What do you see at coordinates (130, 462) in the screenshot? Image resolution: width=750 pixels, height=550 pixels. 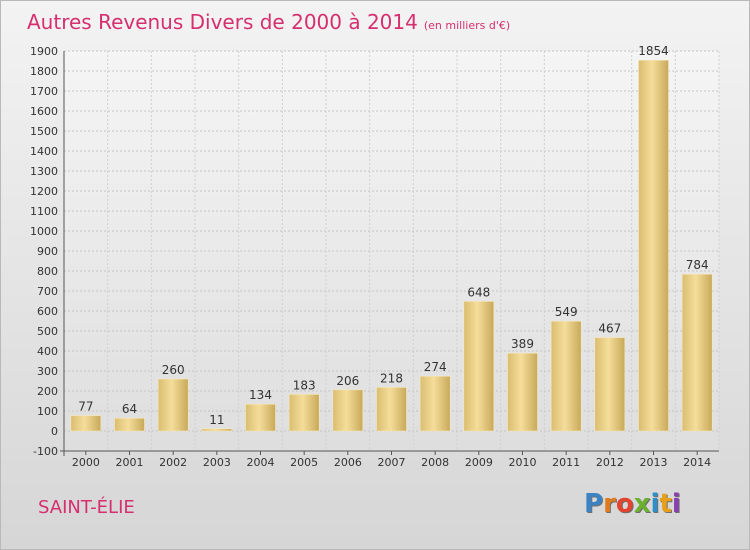 I see `x-tick-label: 2001` at bounding box center [130, 462].